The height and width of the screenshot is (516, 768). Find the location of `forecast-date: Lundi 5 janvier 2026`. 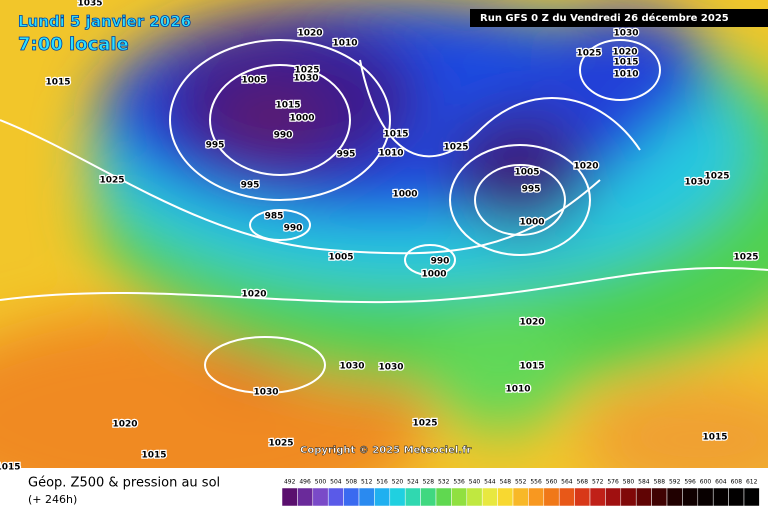

forecast-date: Lundi 5 janvier 2026 is located at coordinates (104, 22).